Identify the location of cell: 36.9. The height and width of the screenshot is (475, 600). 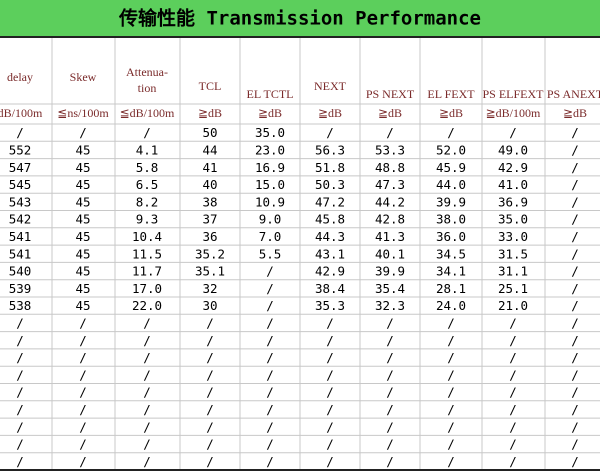
(513, 201).